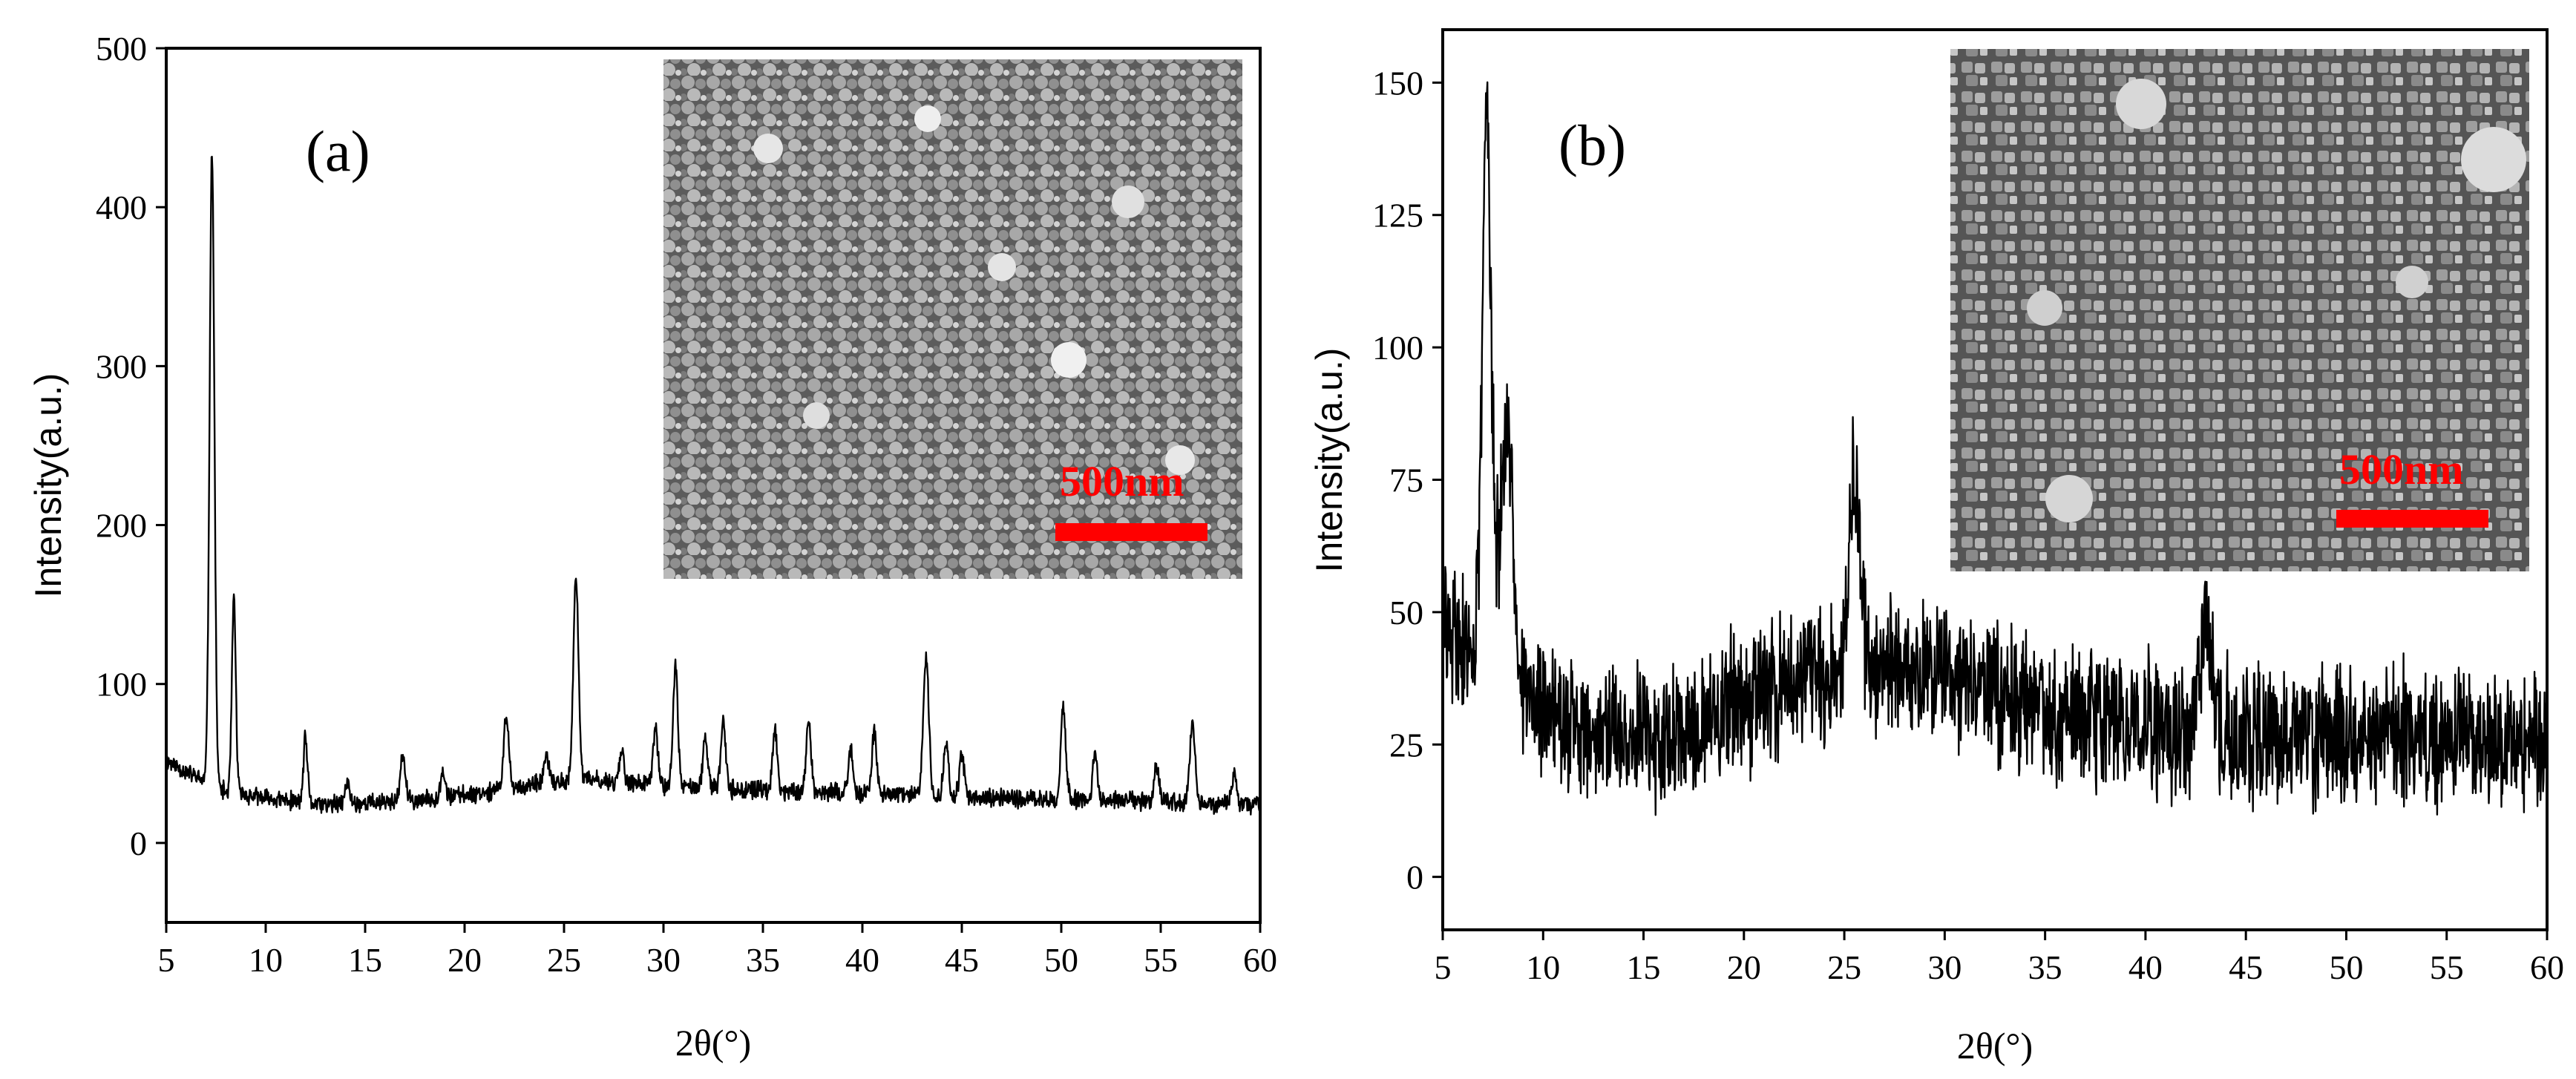 Image resolution: width=2576 pixels, height=1079 pixels. What do you see at coordinates (2412, 519) in the screenshot?
I see `scale-bar-b` at bounding box center [2412, 519].